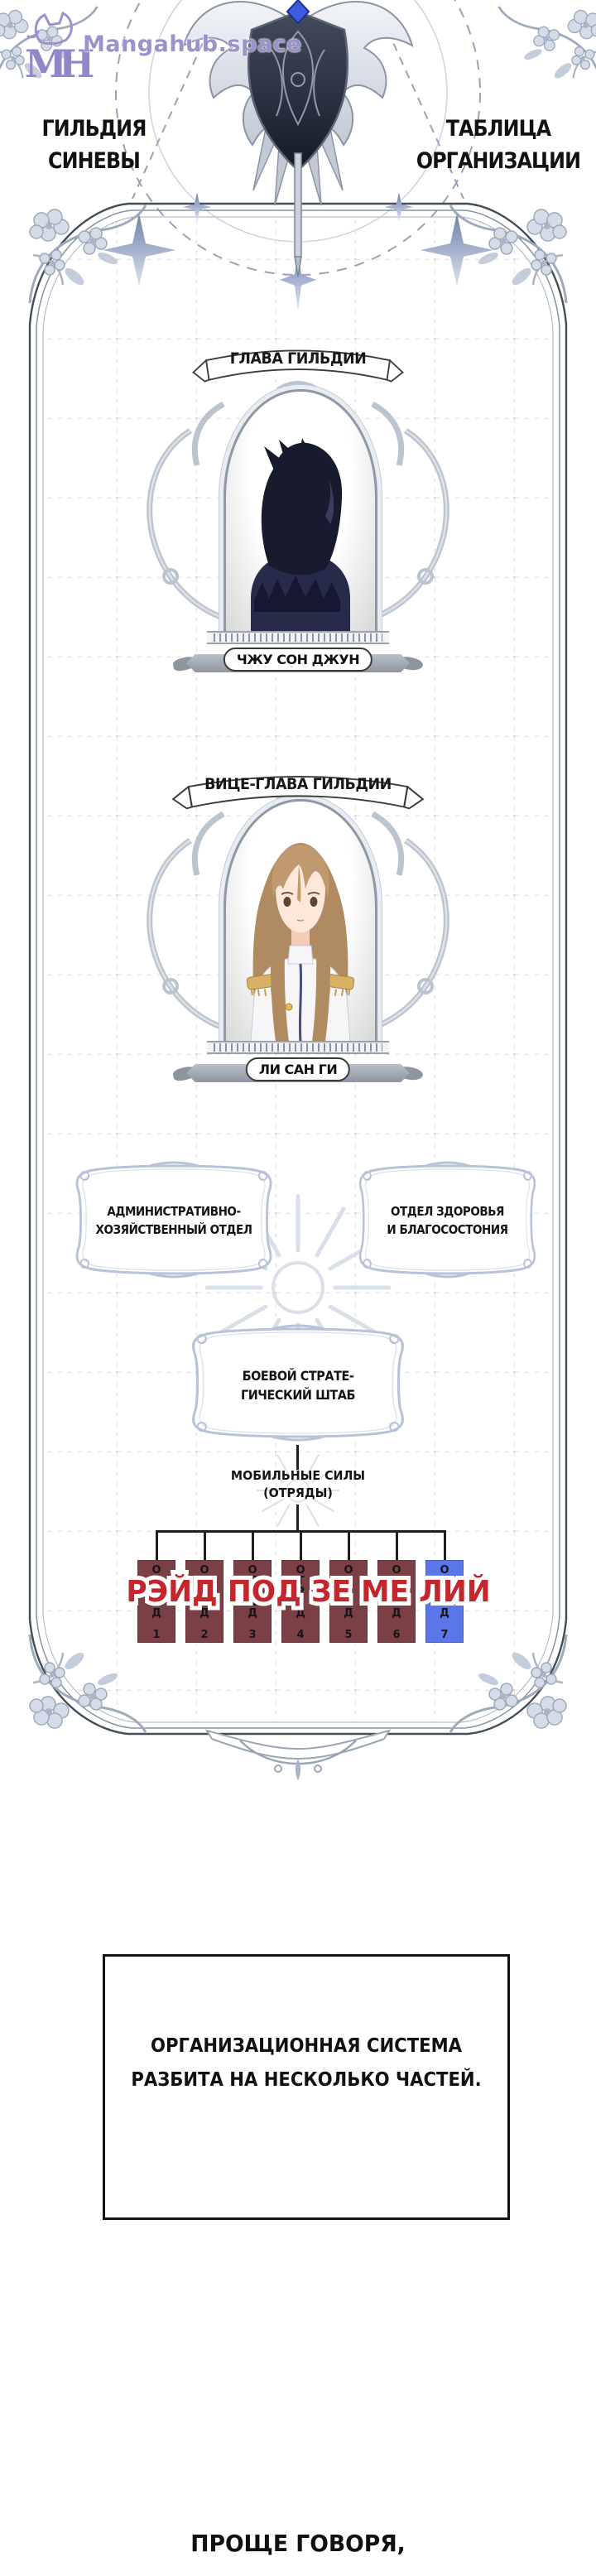 Image resolution: width=596 pixels, height=2576 pixels. I want to click on leader-role-label: ГЛАВА ГИЛЬДИИ, so click(298, 358).